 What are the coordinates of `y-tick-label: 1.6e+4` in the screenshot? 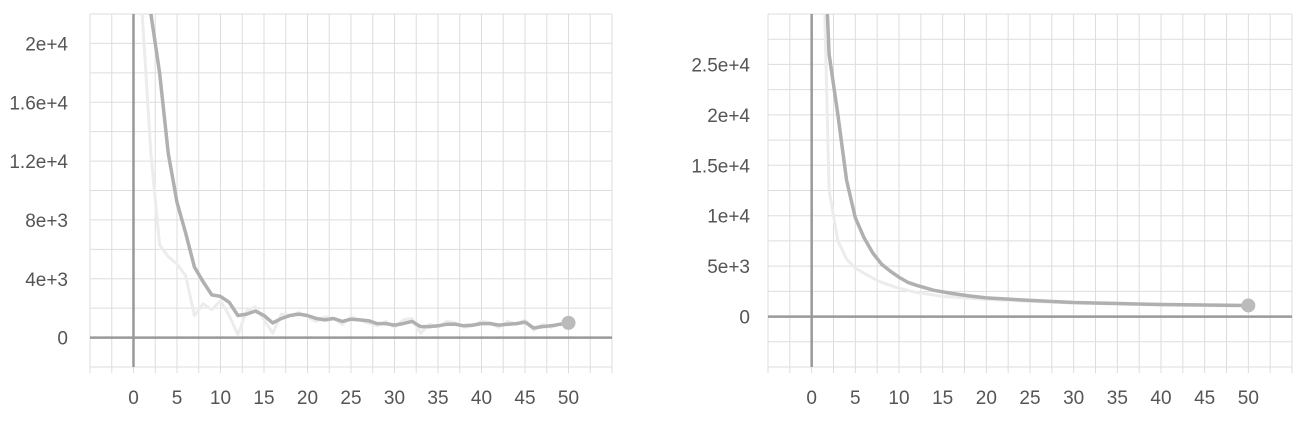 It's located at (38, 103).